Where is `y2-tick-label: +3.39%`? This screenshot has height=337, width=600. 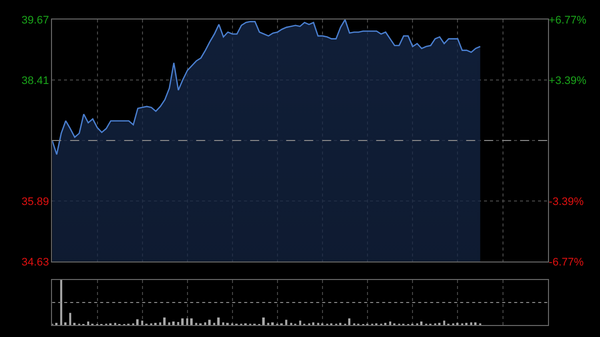
y2-tick-label: +3.39% is located at coordinates (567, 80).